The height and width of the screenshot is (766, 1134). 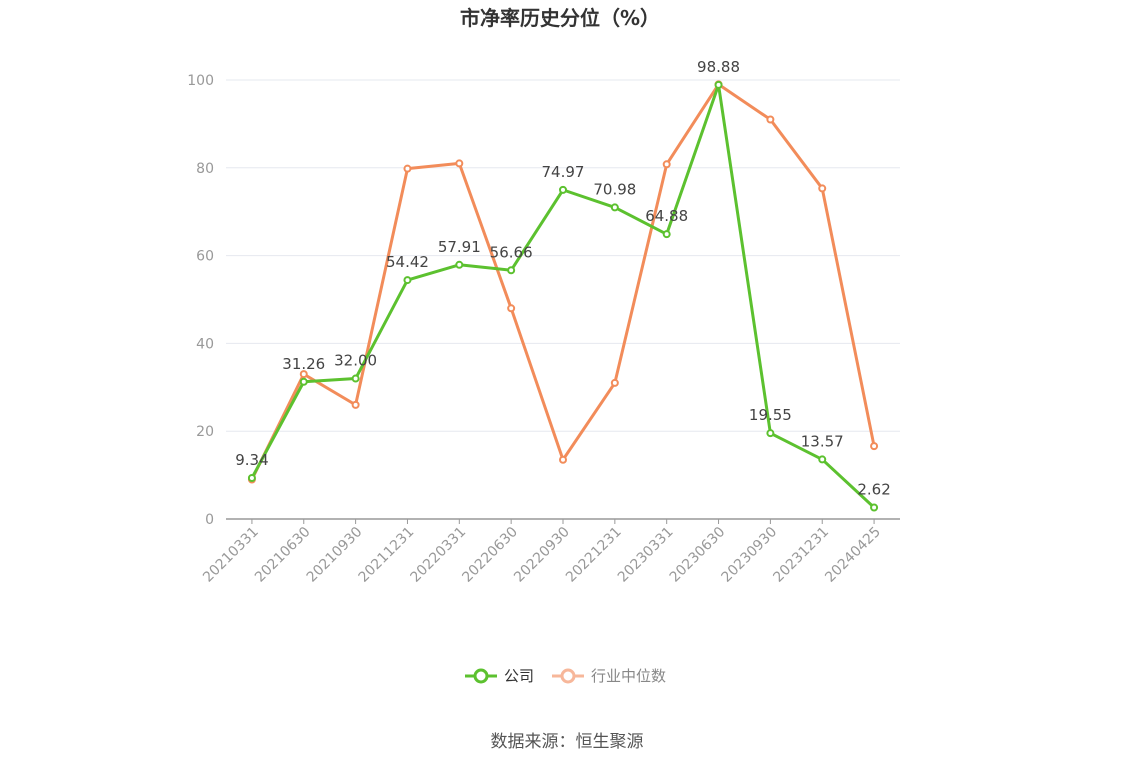 I want to click on legend-item-industry-median: 行业中位数, so click(x=609, y=676).